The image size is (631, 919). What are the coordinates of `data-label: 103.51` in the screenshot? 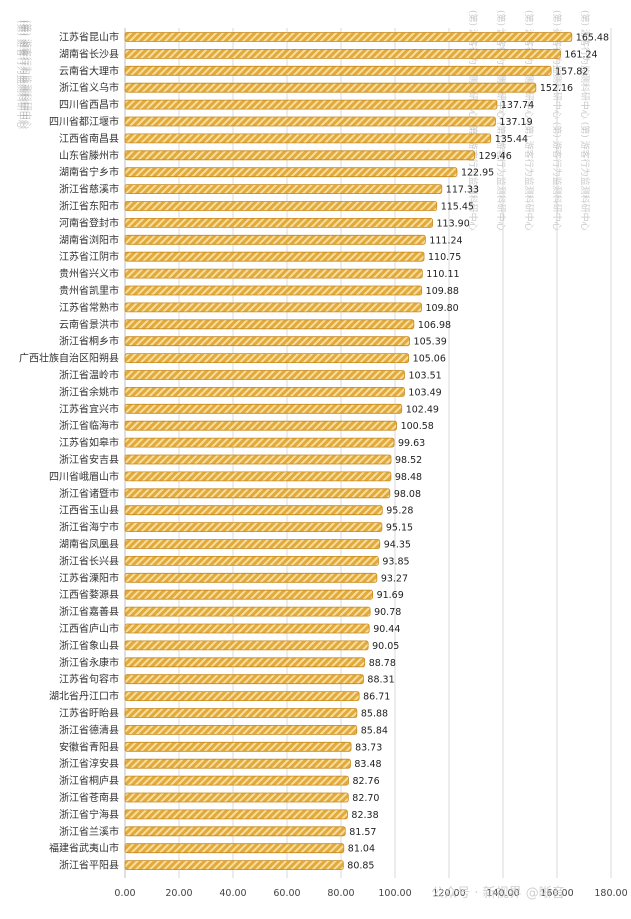 It's located at (424, 376).